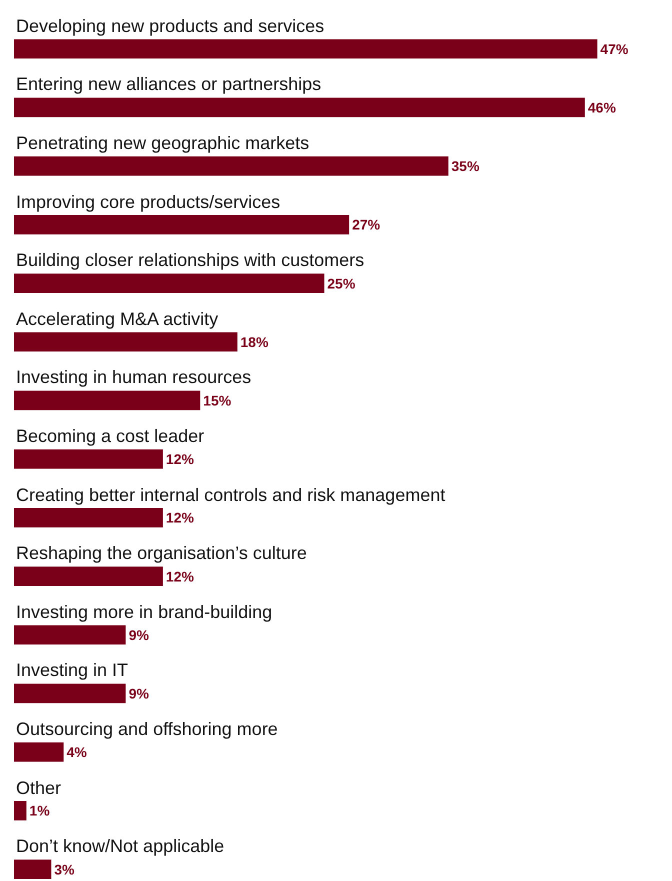 The width and height of the screenshot is (672, 881). I want to click on data-label: 1%, so click(39, 810).